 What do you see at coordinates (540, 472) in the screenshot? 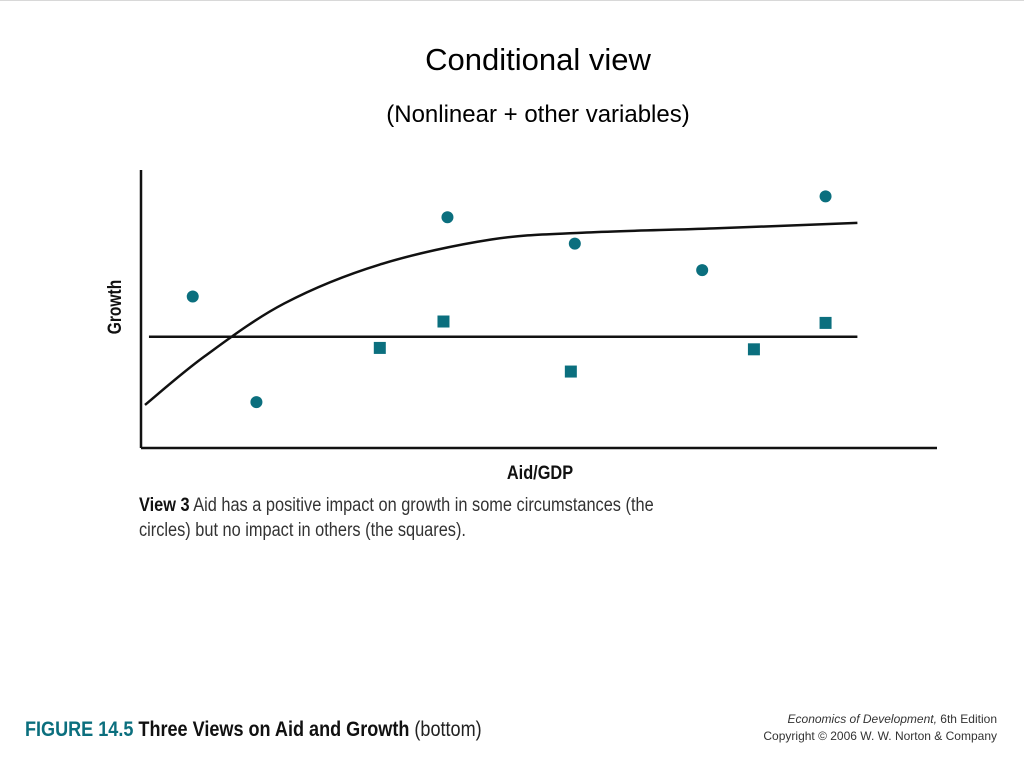
I see `x-axis-label: Aid/GDP` at bounding box center [540, 472].